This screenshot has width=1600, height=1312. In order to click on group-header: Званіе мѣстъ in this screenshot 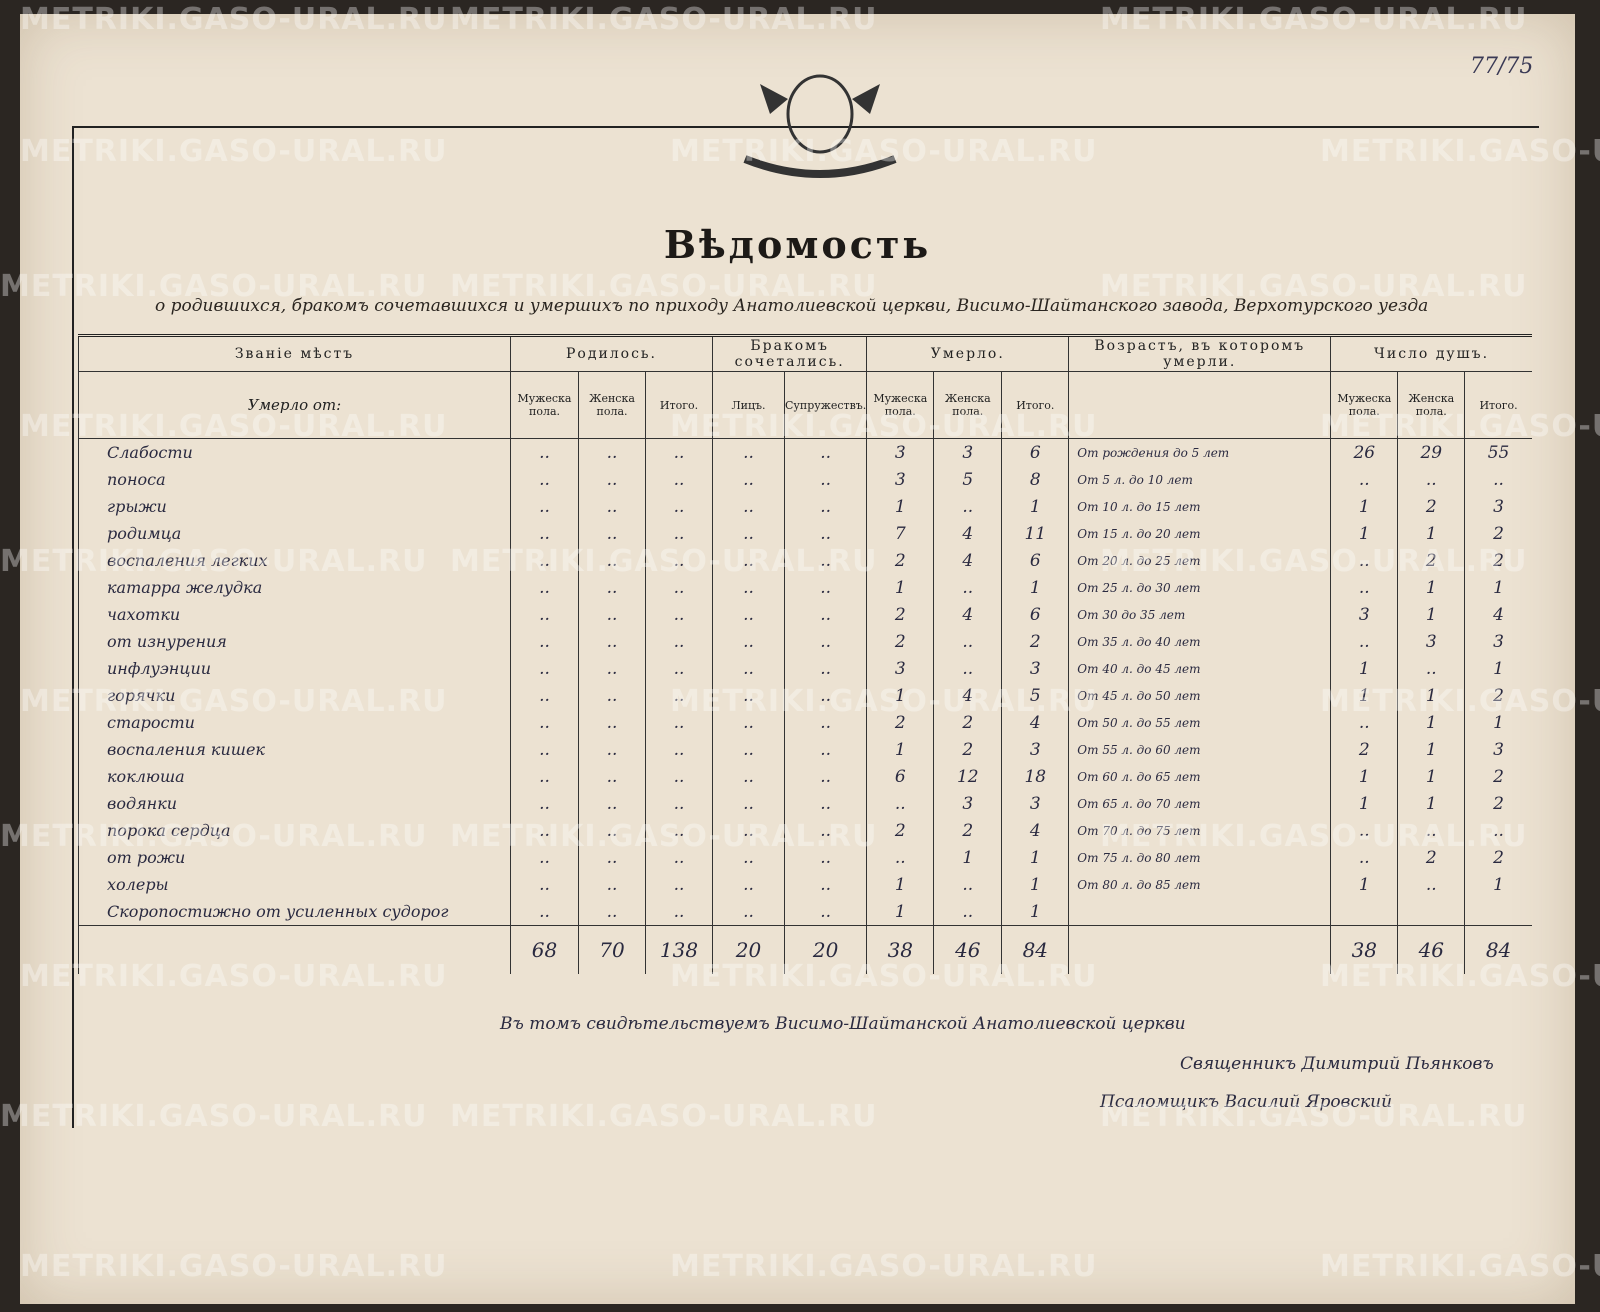, I will do `click(294, 353)`.